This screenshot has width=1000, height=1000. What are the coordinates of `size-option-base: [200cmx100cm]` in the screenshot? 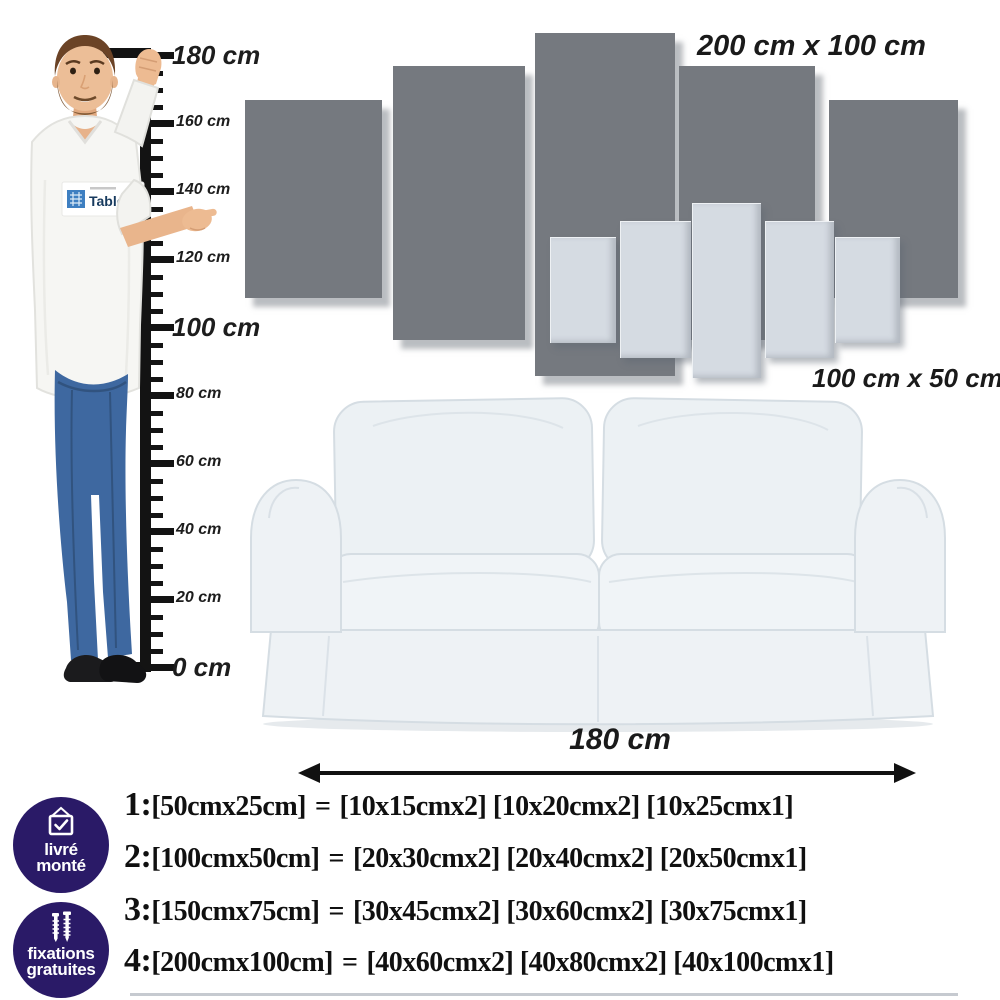 It's located at (242, 962).